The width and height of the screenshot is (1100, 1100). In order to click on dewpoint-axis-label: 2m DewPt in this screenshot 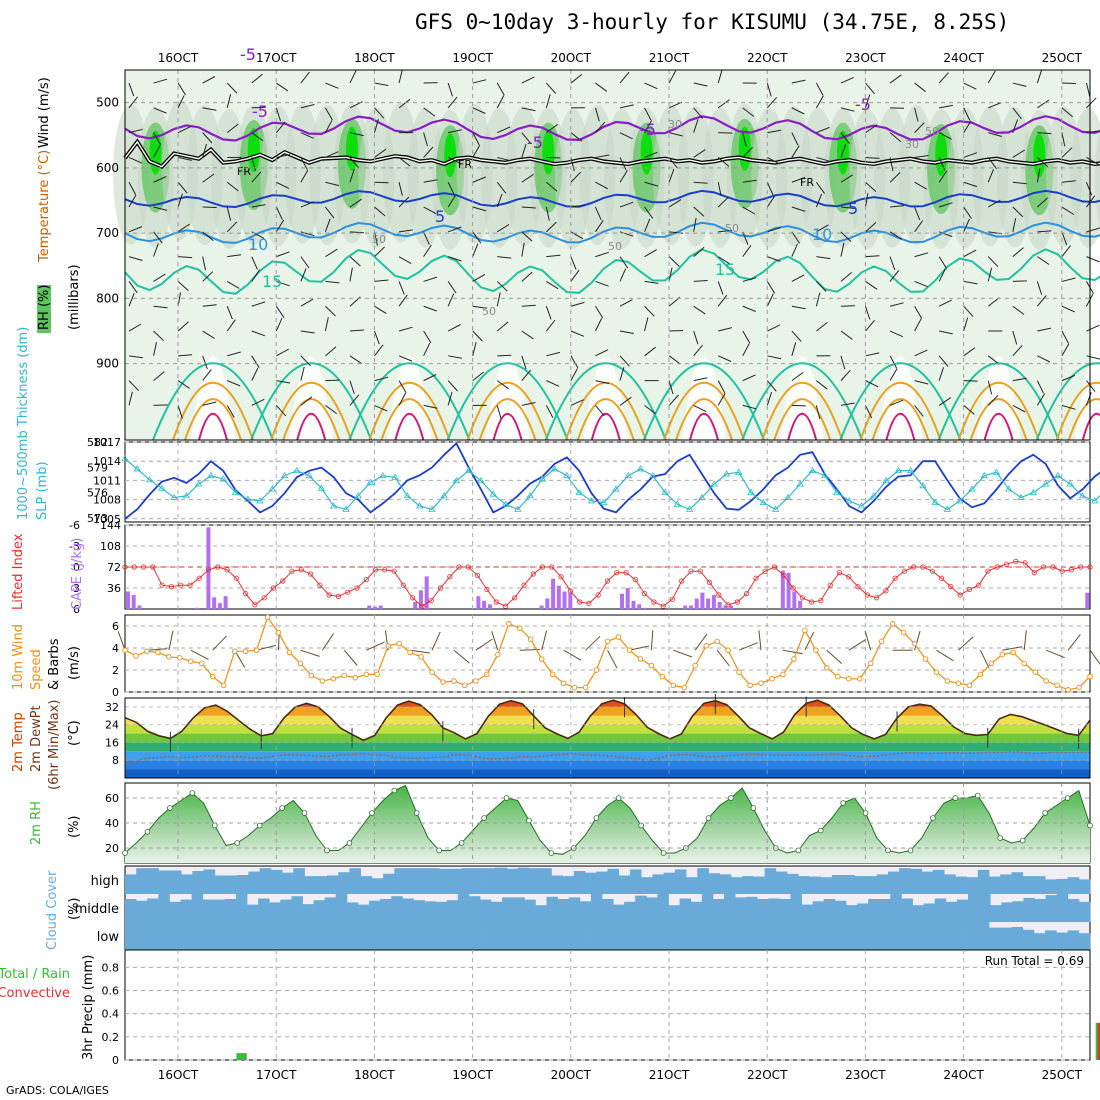, I will do `click(36, 738)`.